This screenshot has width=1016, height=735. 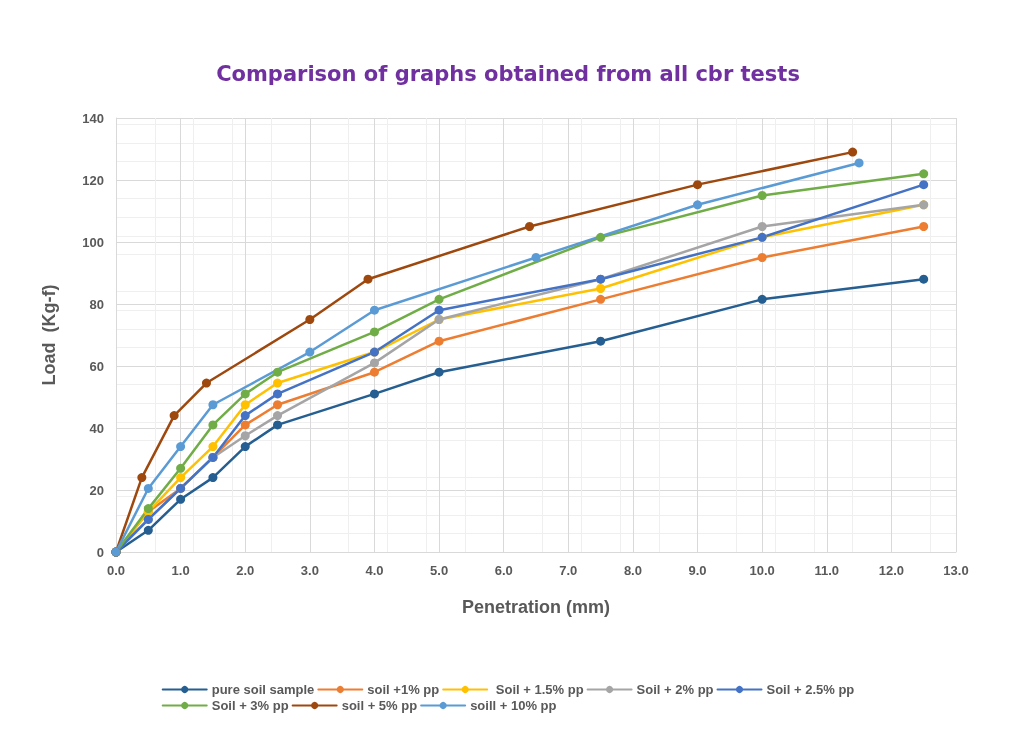 I want to click on x-tick-label: 2.0, so click(x=245, y=570).